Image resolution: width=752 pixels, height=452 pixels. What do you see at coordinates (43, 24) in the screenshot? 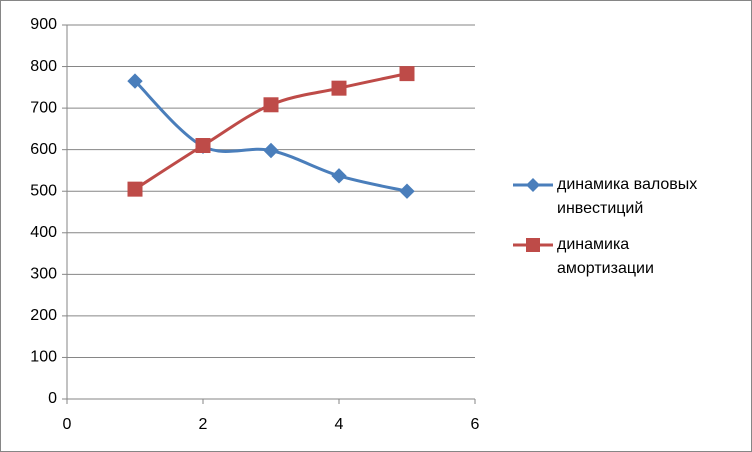
I see `y-tick-label: 900` at bounding box center [43, 24].